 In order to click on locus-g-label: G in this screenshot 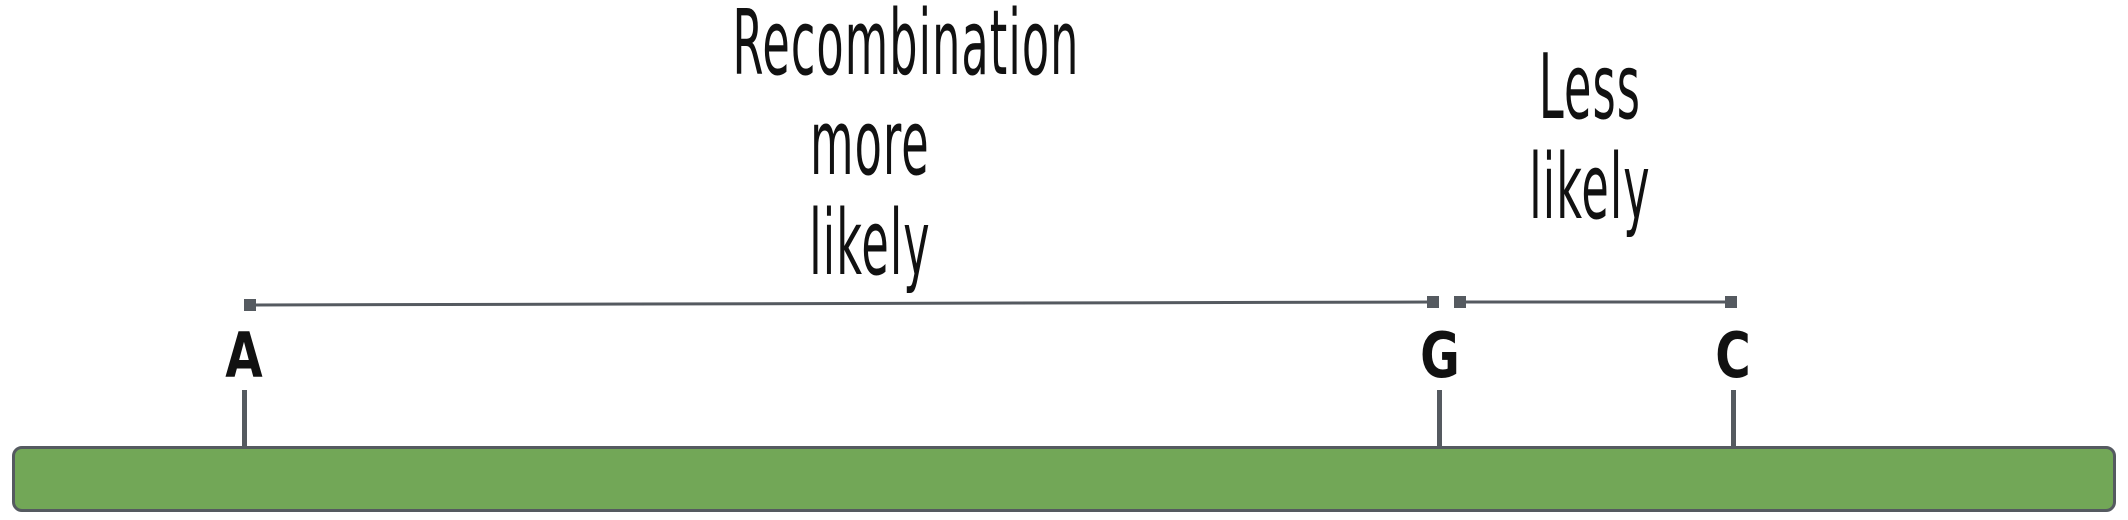, I will do `click(1440, 355)`.